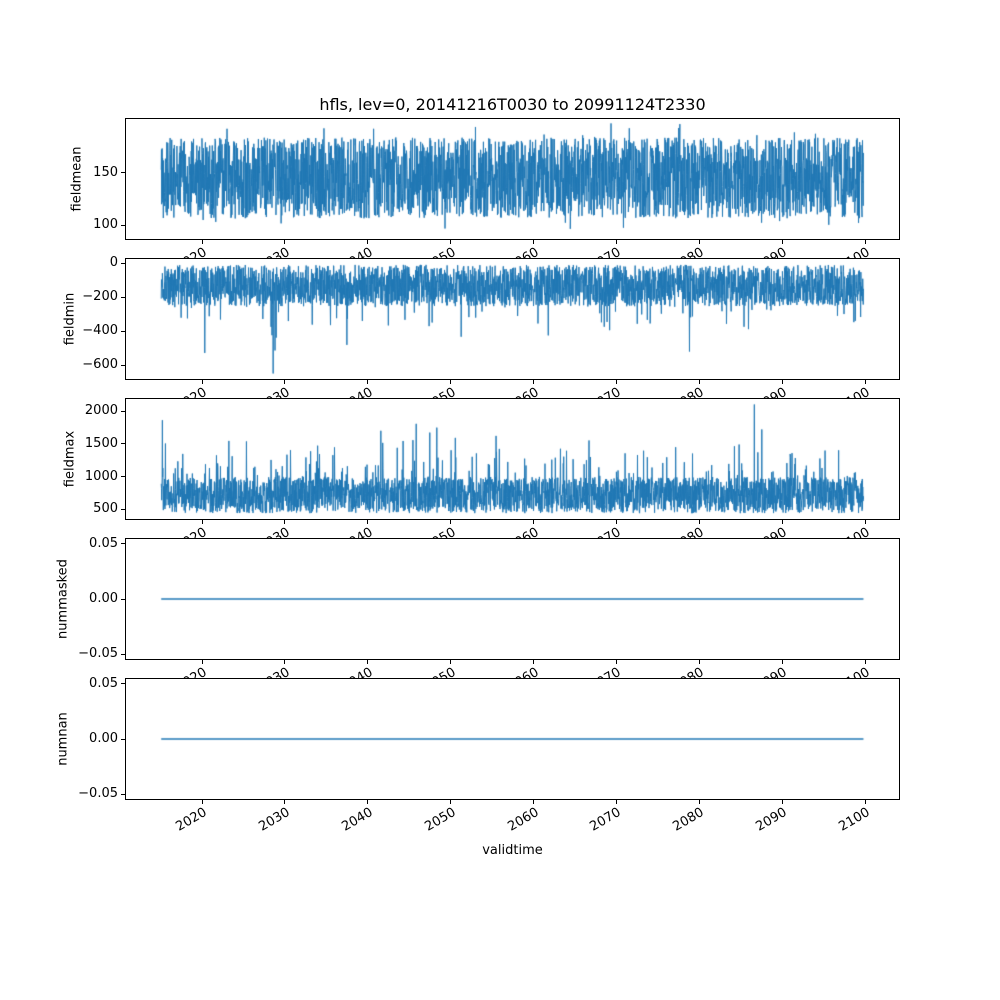 The height and width of the screenshot is (1000, 1000). What do you see at coordinates (100, 331) in the screenshot?
I see `y-tick-label: −400` at bounding box center [100, 331].